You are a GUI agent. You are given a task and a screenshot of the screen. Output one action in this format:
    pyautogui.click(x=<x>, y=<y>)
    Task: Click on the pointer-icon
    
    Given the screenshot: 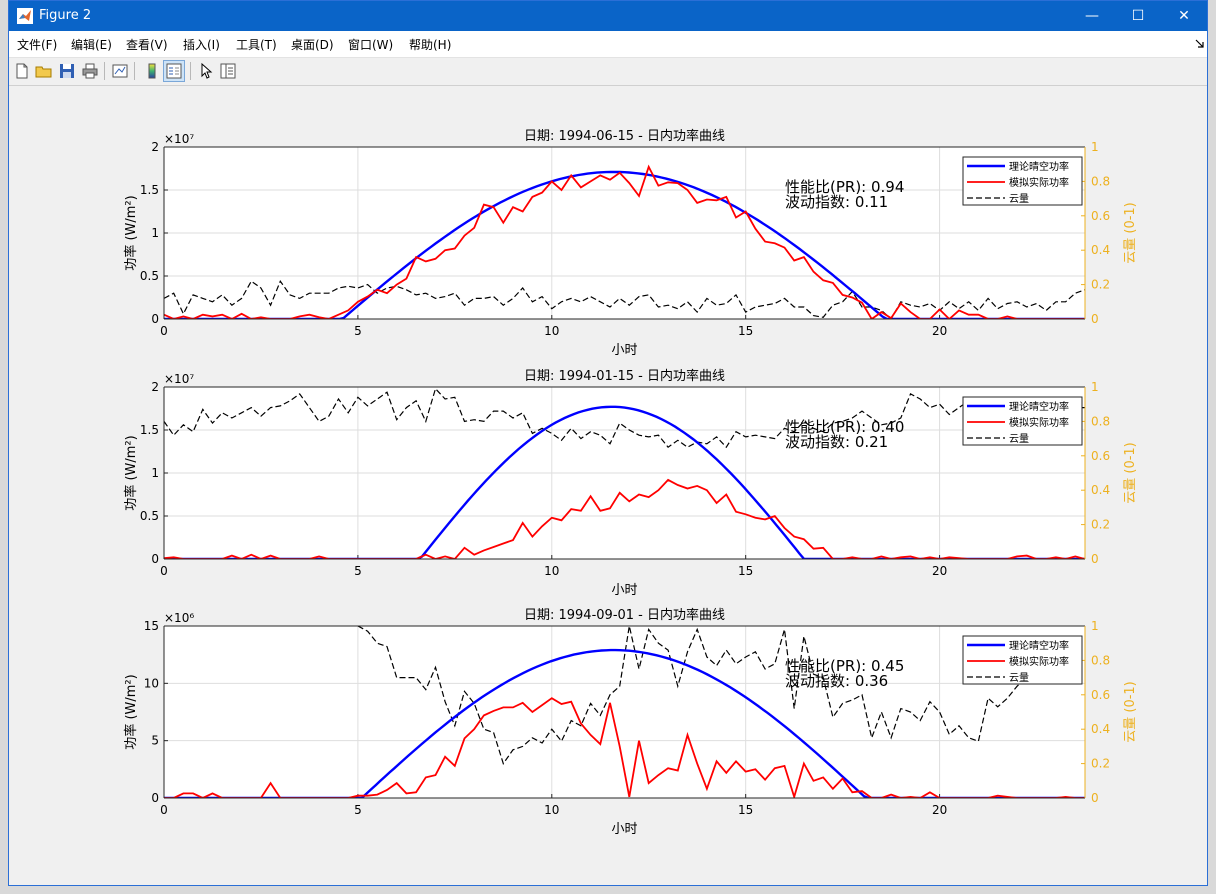 What is the action you would take?
    pyautogui.click(x=206, y=71)
    